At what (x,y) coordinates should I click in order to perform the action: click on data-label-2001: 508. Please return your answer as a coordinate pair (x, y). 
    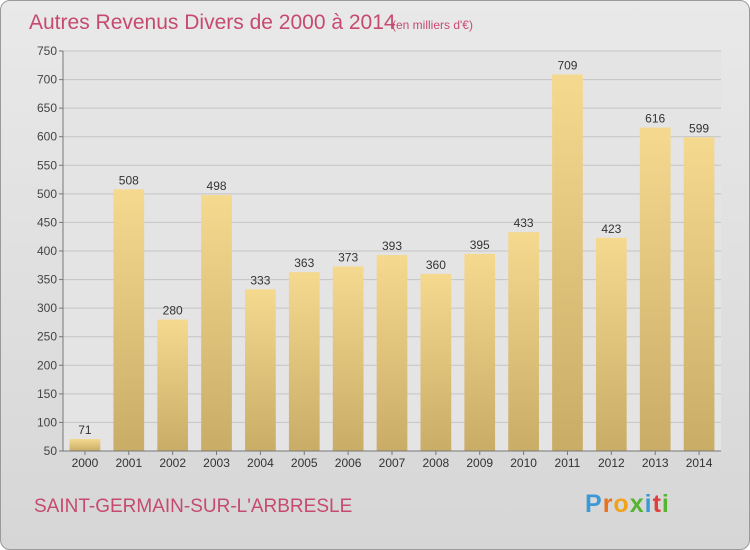
    Looking at the image, I should click on (129, 180).